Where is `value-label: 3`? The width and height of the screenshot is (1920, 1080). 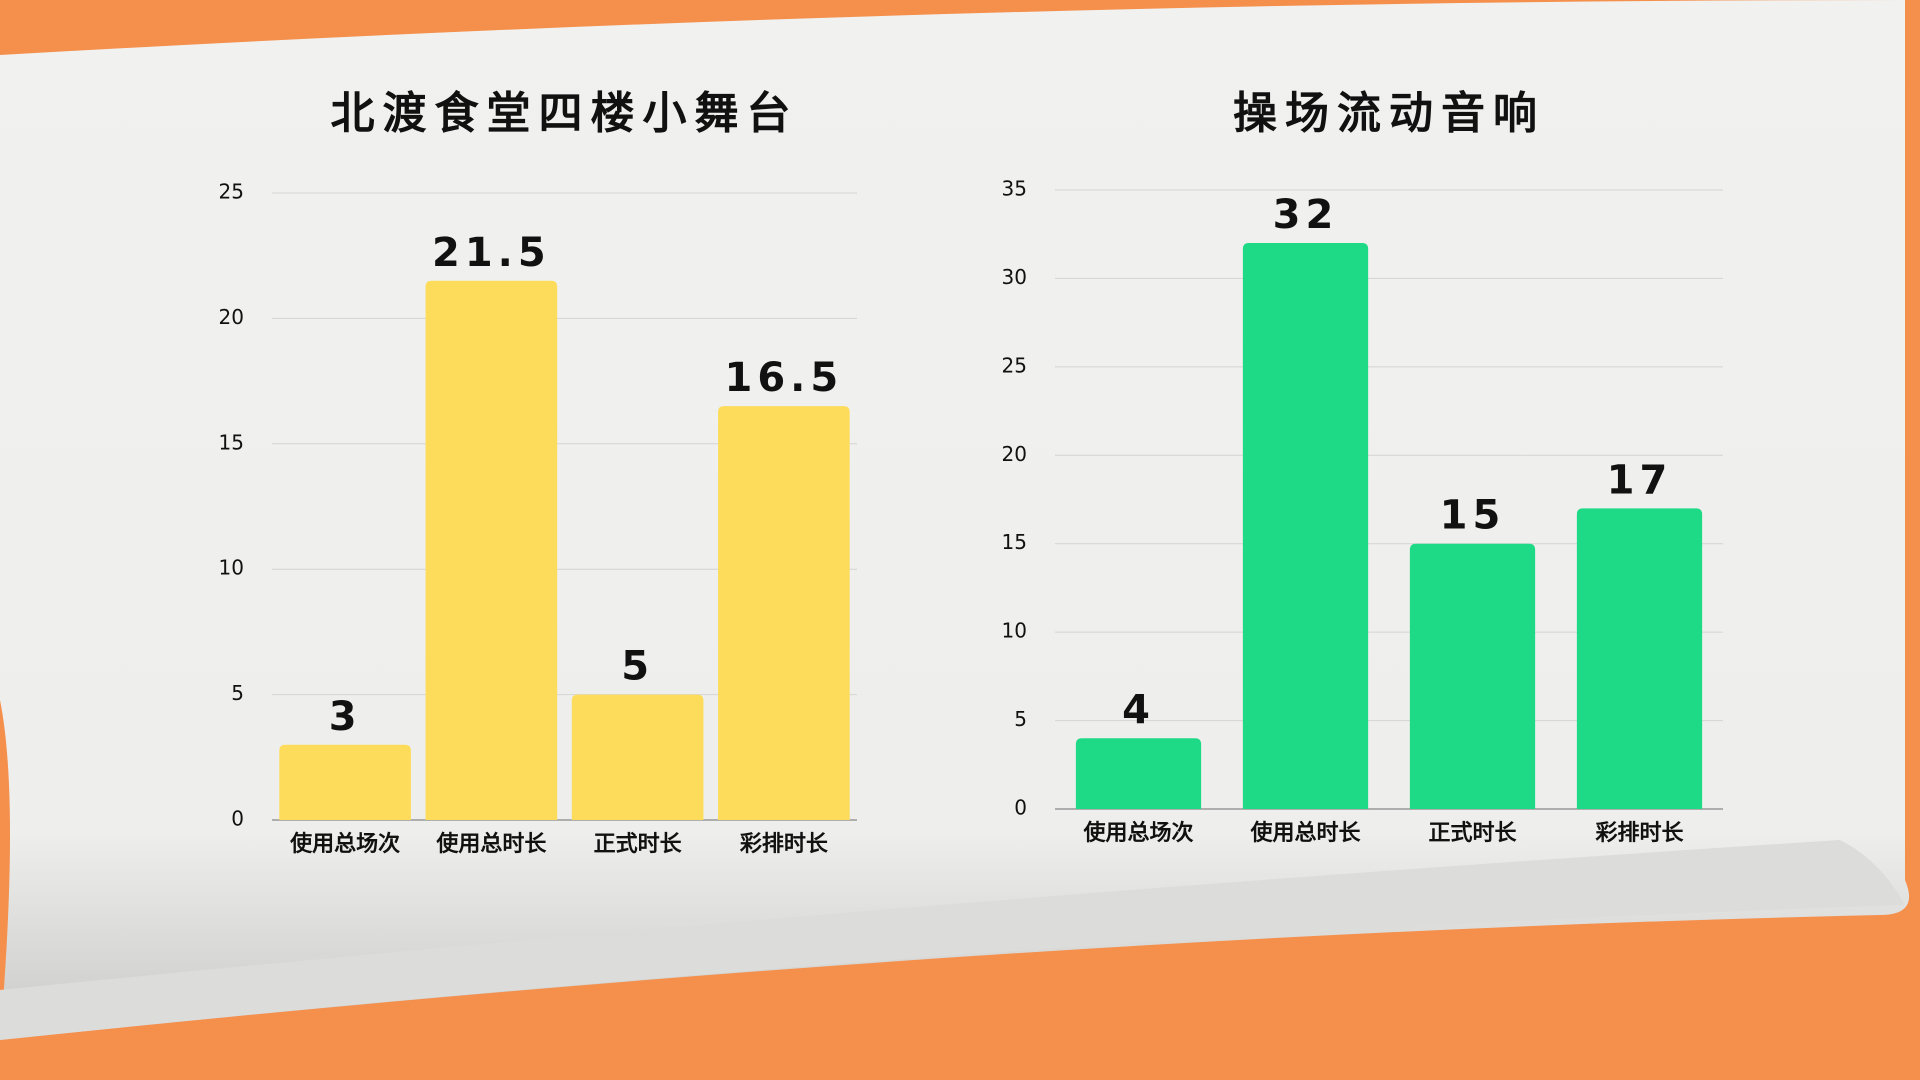 value-label: 3 is located at coordinates (345, 717).